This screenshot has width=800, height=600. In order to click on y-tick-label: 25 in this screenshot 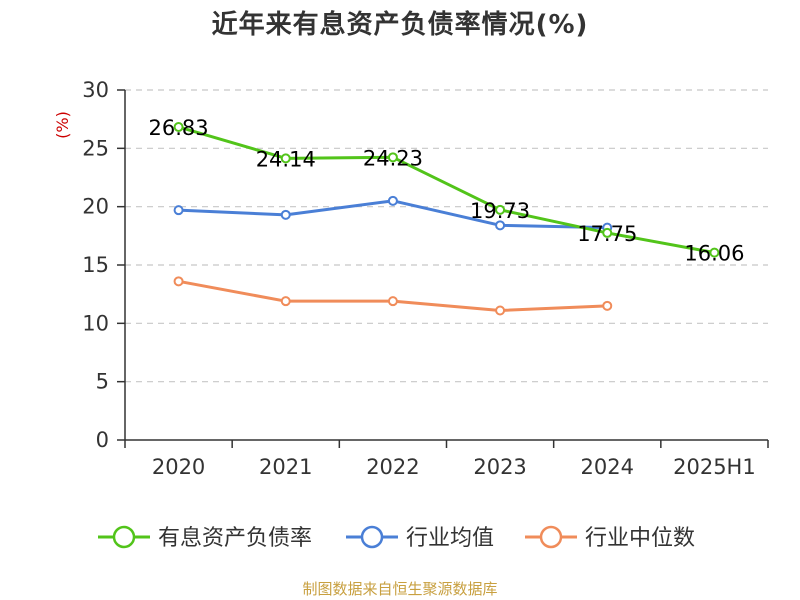, I will do `click(95, 148)`.